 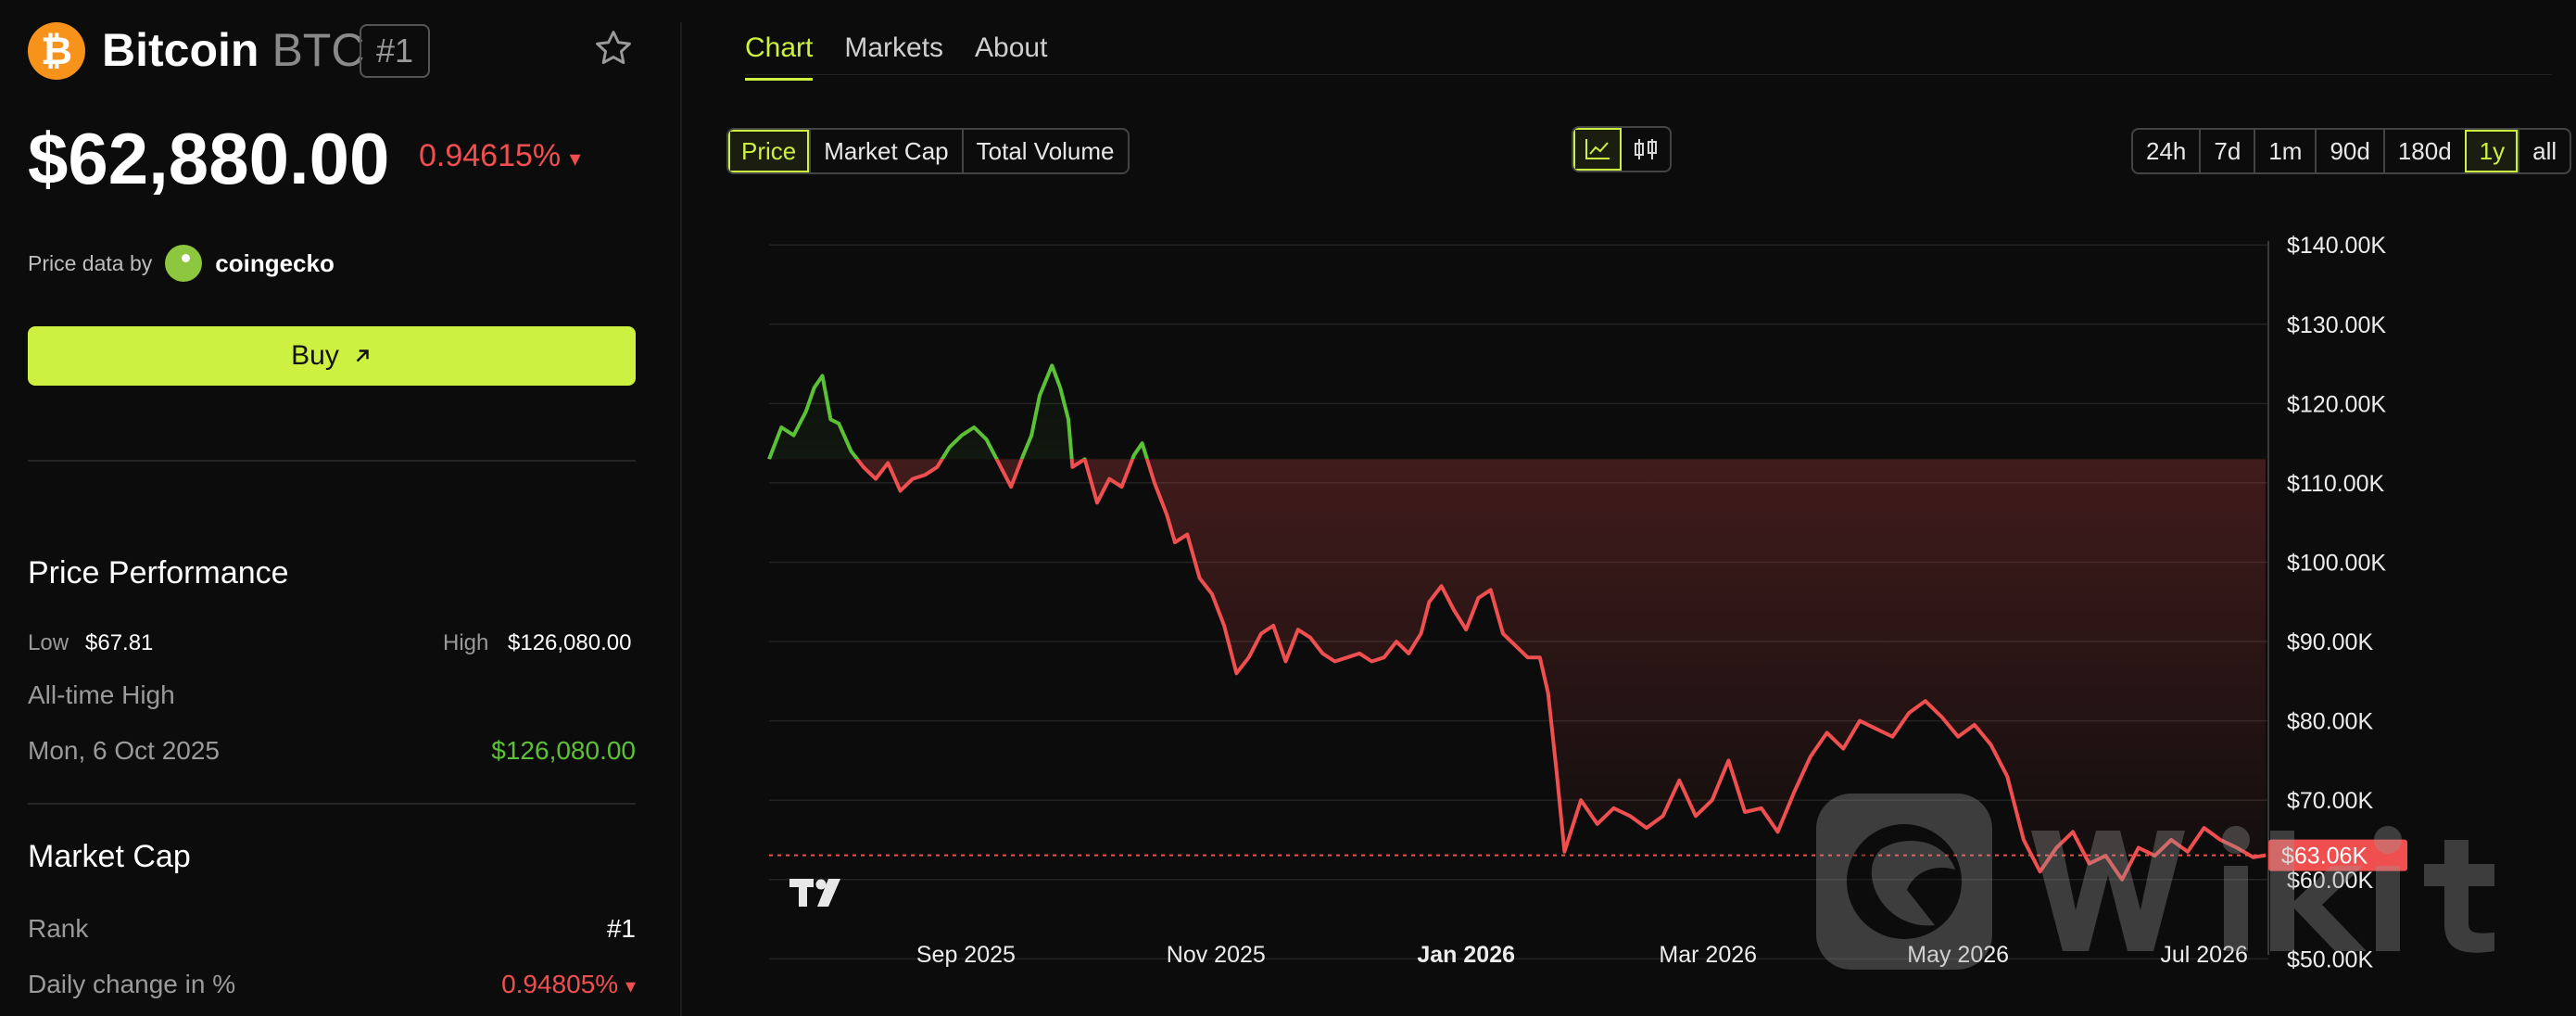 I want to click on y-tick-label: $80.00K, so click(x=2330, y=722).